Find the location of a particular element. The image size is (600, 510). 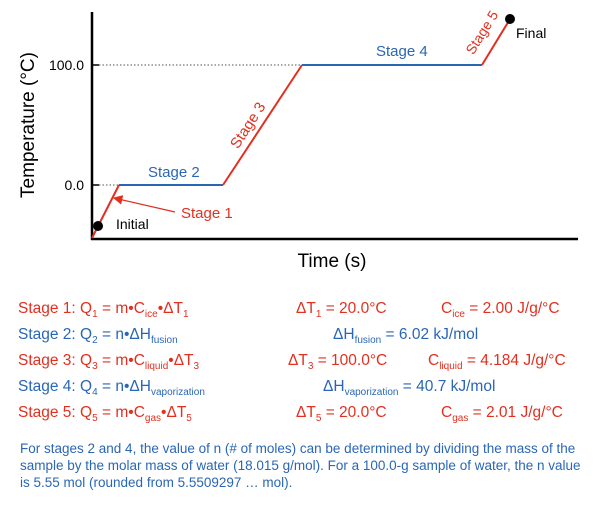

heat-capacity-value: Cice = 2.00 J/g/°C is located at coordinates (500, 310).